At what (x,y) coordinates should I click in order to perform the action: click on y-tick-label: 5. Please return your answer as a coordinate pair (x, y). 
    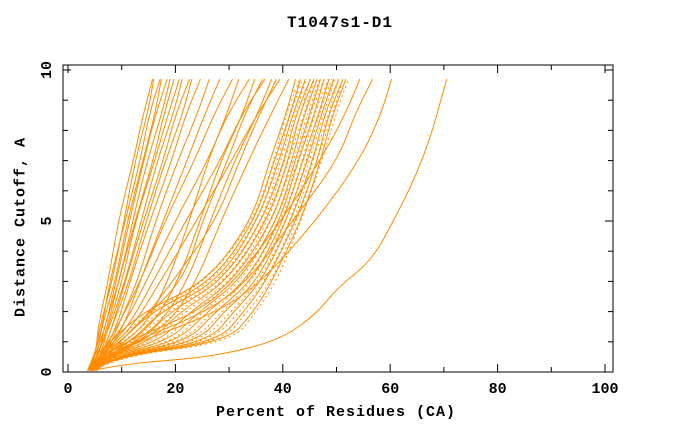
    Looking at the image, I should click on (47, 220).